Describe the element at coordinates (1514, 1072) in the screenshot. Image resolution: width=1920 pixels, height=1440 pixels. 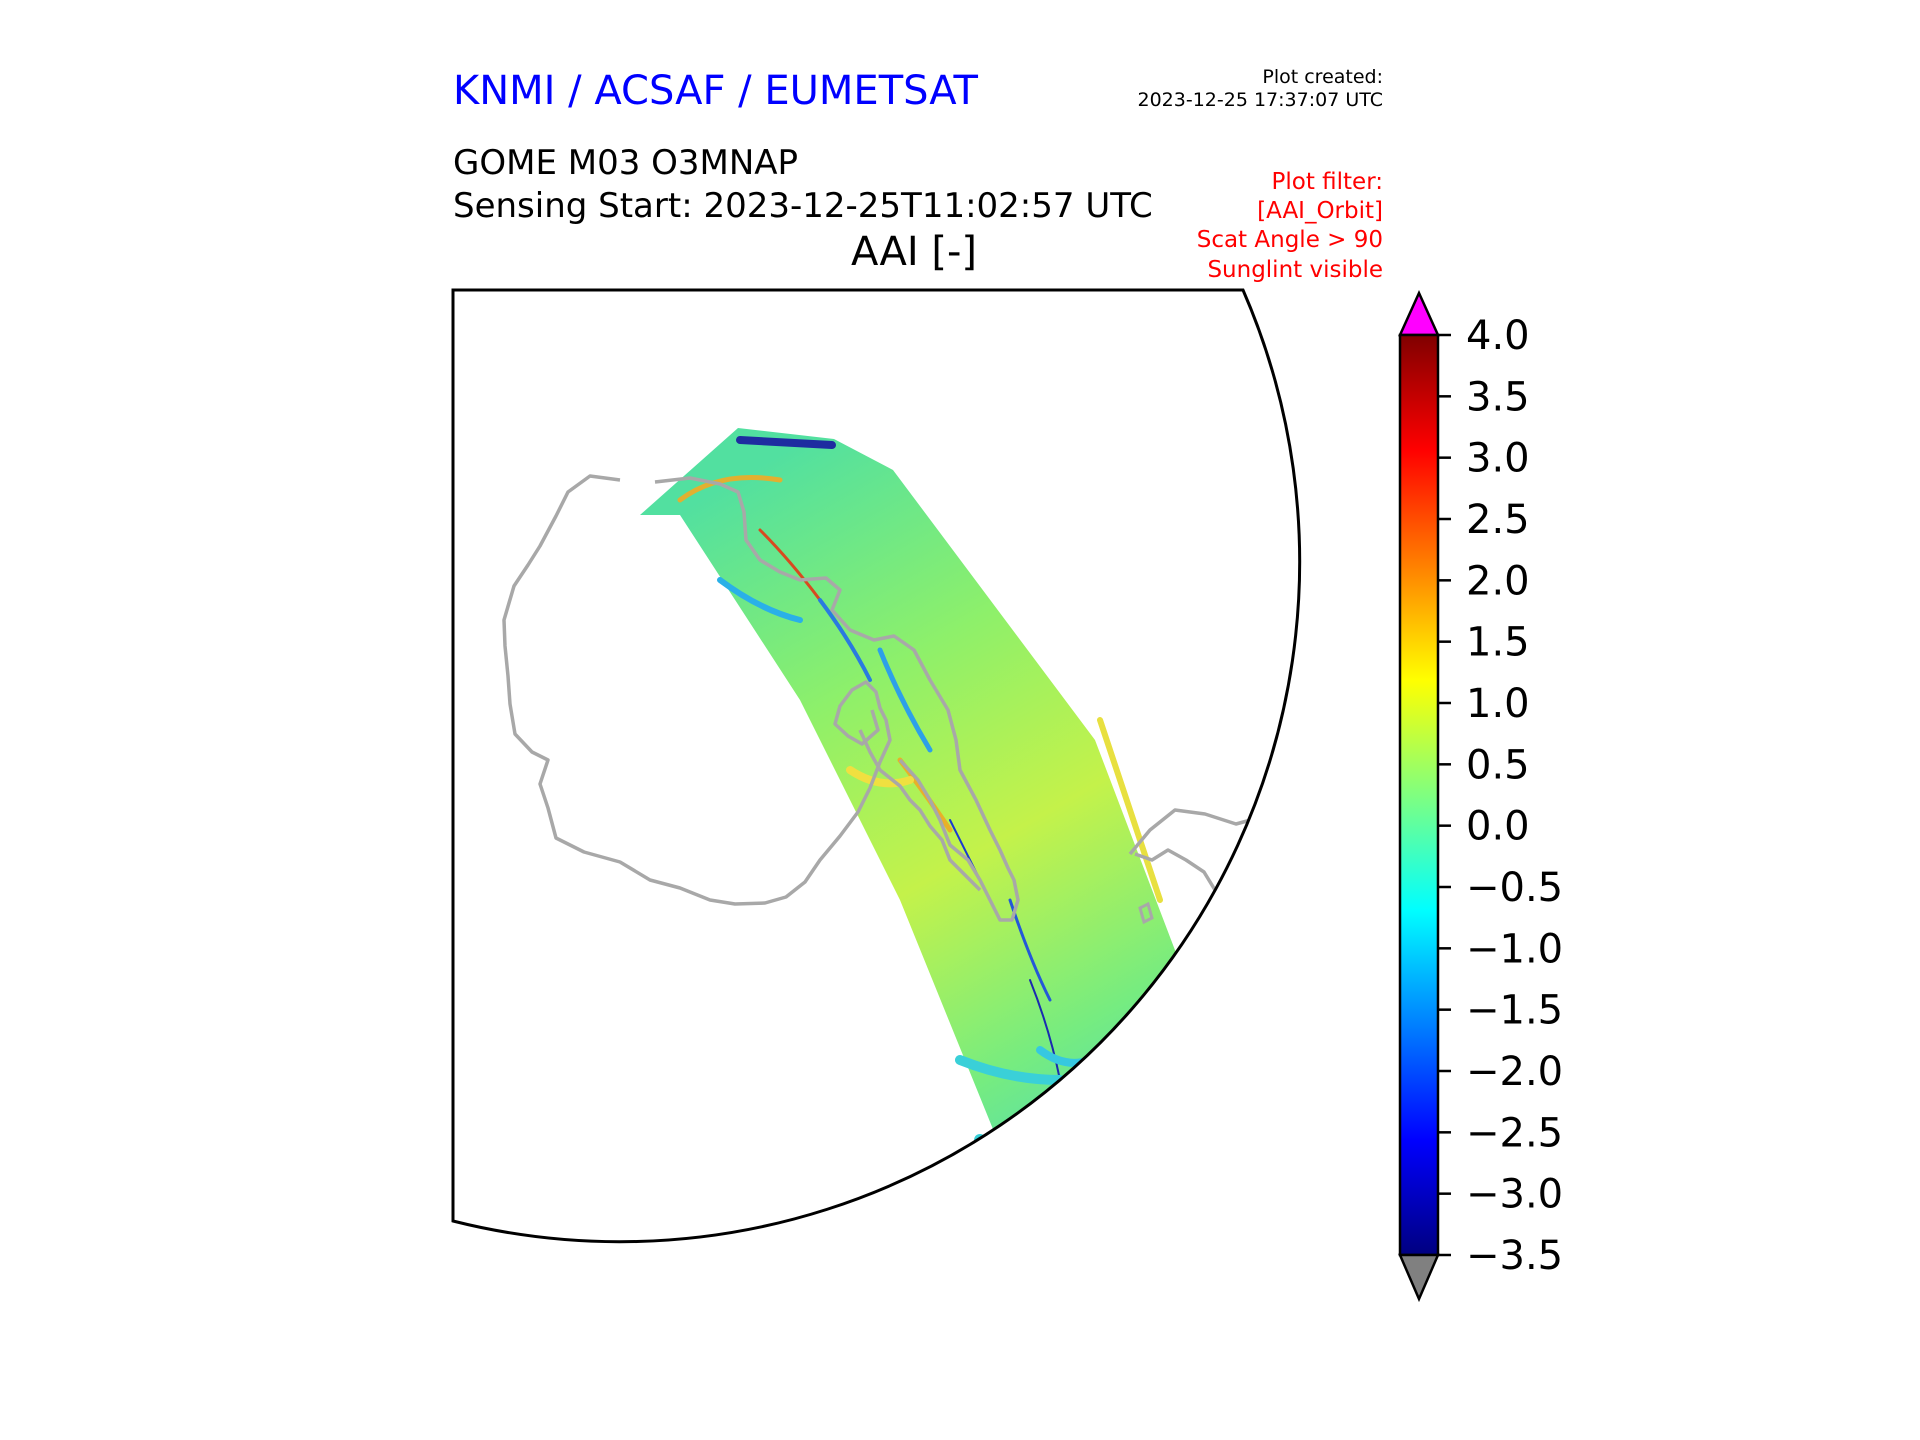
I see `colorbar-tick-label: −2.0` at that location.